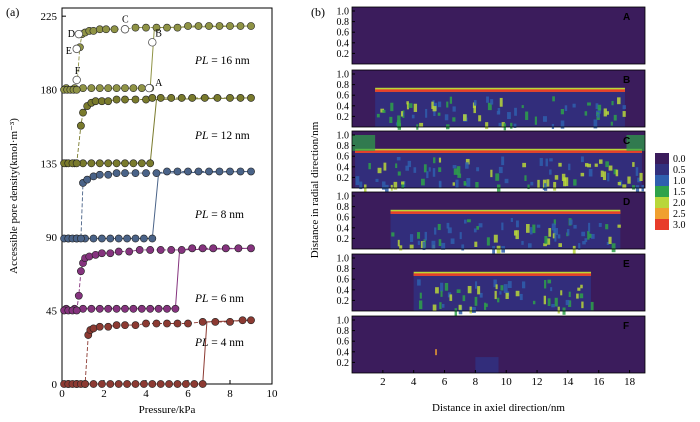 Image resolution: width=700 pixels, height=422 pixels. I want to click on colorbar-label: 1.5, so click(679, 192).